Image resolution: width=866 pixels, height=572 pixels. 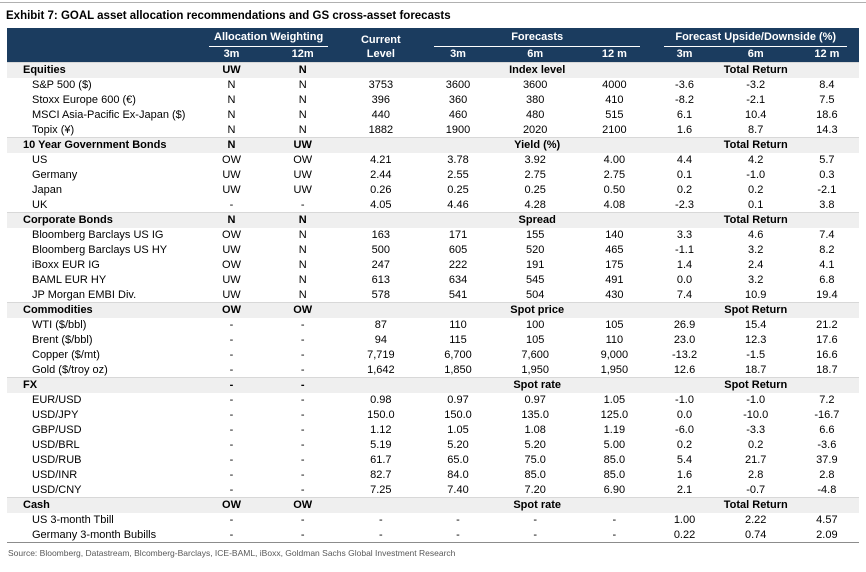 What do you see at coordinates (57, 399) in the screenshot?
I see `asset-name-cell: EUR/USD` at bounding box center [57, 399].